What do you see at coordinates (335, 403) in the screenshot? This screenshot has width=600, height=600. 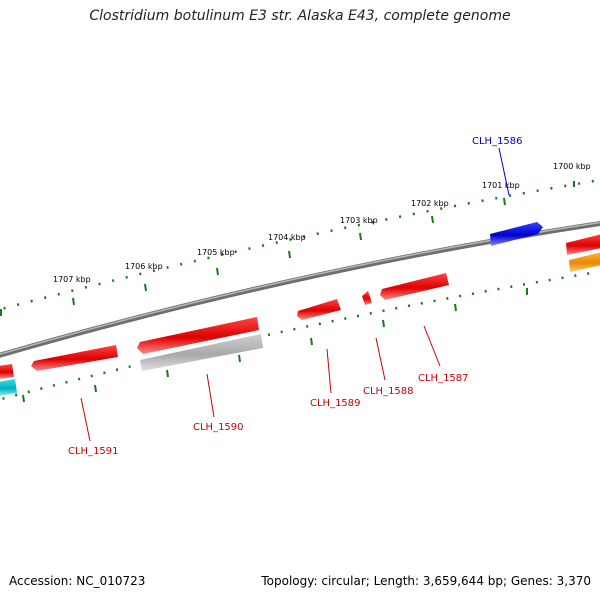 I see `gene-label-clh-1589: CLH_1589` at bounding box center [335, 403].